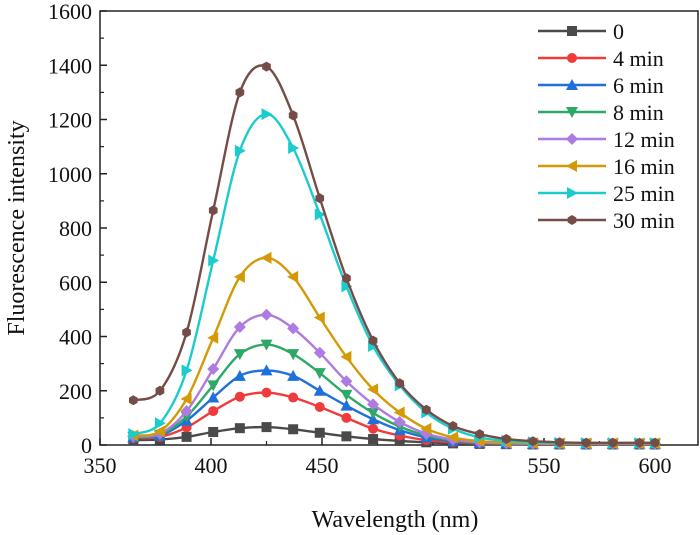 The width and height of the screenshot is (700, 535). I want to click on legend-label: 8 min, so click(638, 112).